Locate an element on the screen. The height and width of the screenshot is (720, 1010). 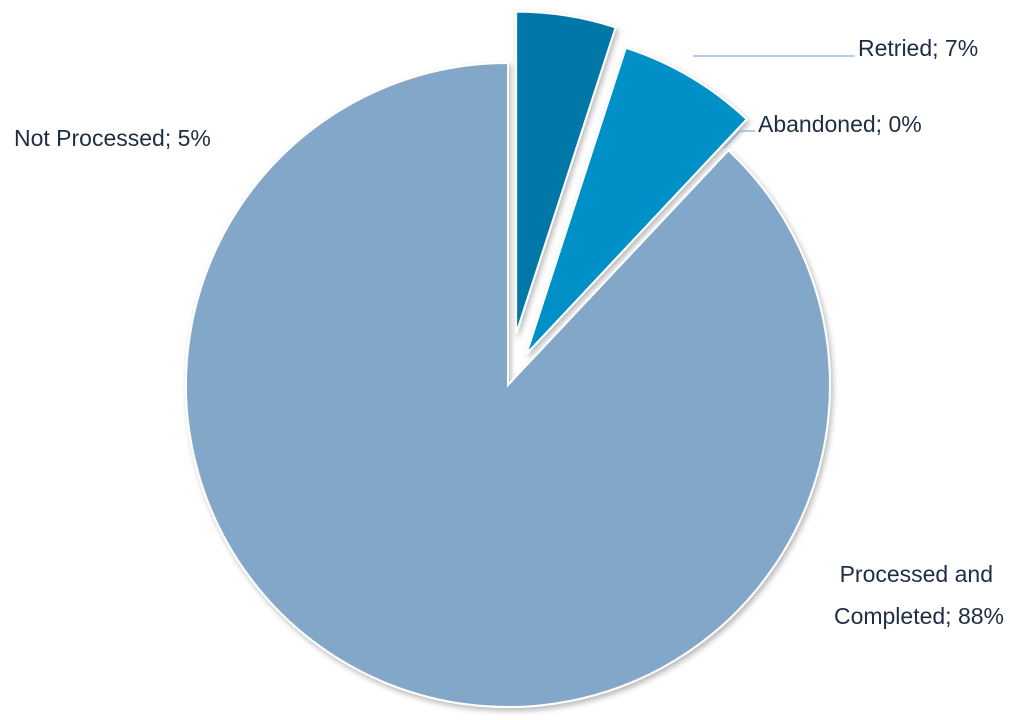
slice-label-retried: Retried; 7% is located at coordinates (918, 48).